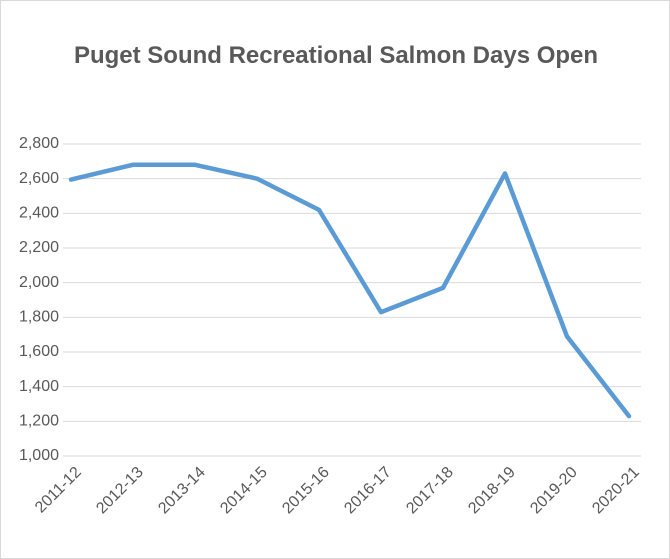 The image size is (670, 559). What do you see at coordinates (492, 491) in the screenshot?
I see `x-tick-label: 2018-19` at bounding box center [492, 491].